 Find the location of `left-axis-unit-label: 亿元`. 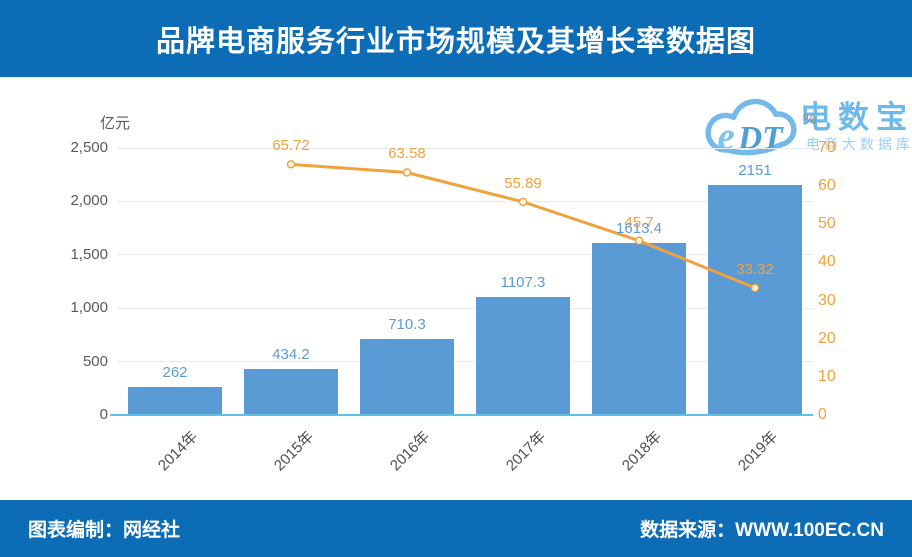

left-axis-unit-label: 亿元 is located at coordinates (115, 123).